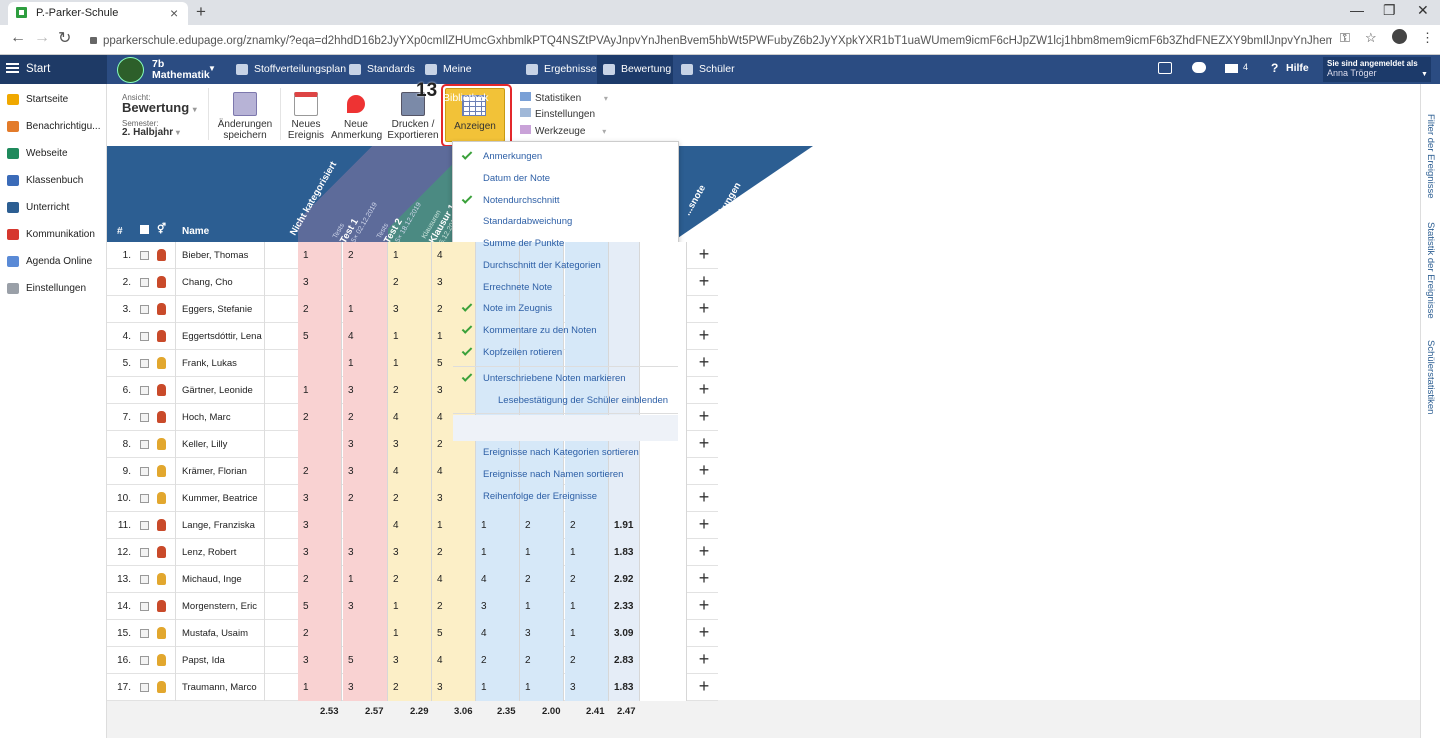  What do you see at coordinates (1430, 156) in the screenshot?
I see `rightbar-0: Filter der Ereignisse` at bounding box center [1430, 156].